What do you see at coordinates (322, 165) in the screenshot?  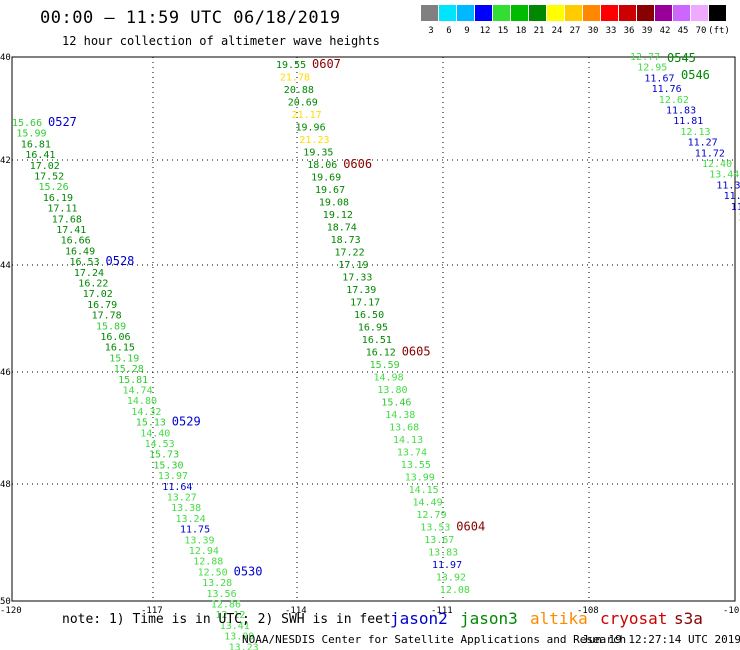 I see `swh-value-label: 18.06` at bounding box center [322, 165].